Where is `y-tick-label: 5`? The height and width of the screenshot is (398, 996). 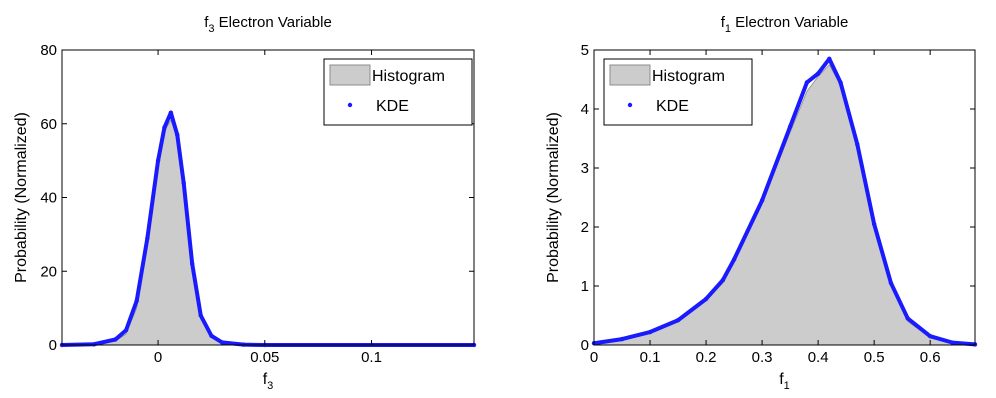
y-tick-label: 5 is located at coordinates (585, 50).